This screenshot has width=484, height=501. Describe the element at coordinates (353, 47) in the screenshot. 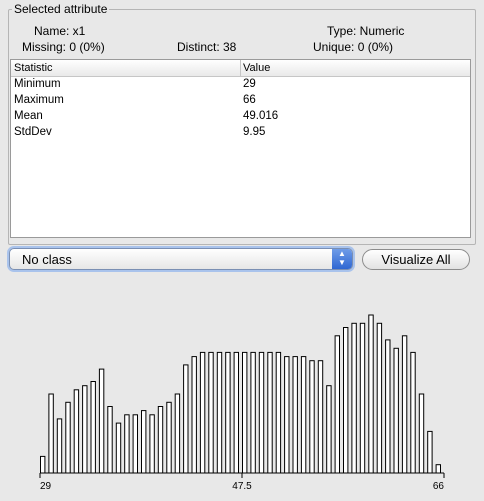

I see `attribute-unique: Unique: 0 (0%)` at that location.